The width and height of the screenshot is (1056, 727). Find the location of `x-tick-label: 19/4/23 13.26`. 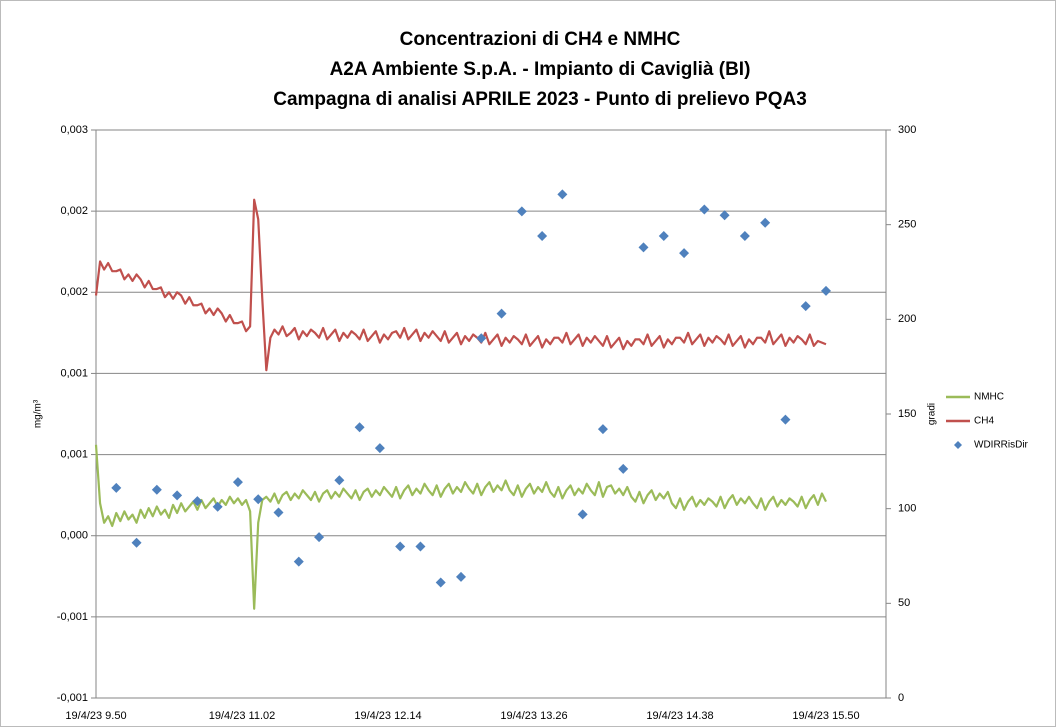

x-tick-label: 19/4/23 13.26 is located at coordinates (533, 716).